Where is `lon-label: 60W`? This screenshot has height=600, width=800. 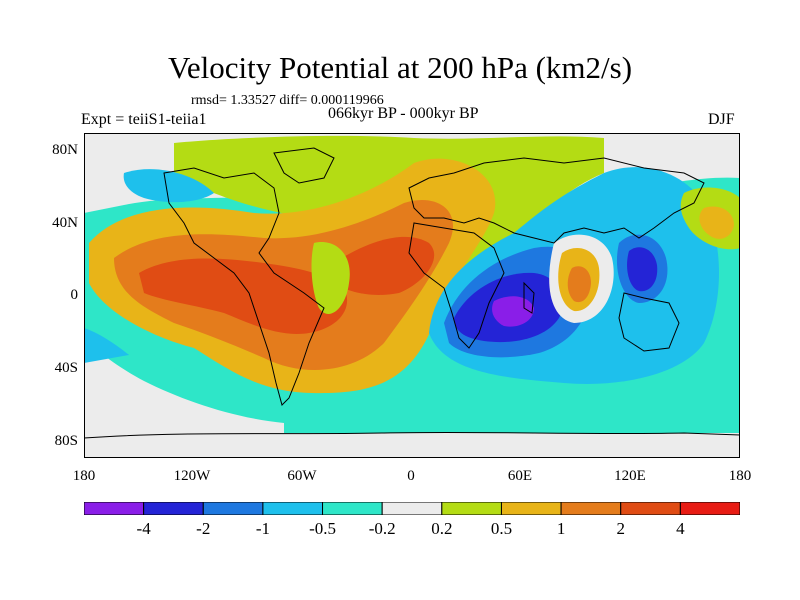
lon-label: 60W is located at coordinates (302, 476).